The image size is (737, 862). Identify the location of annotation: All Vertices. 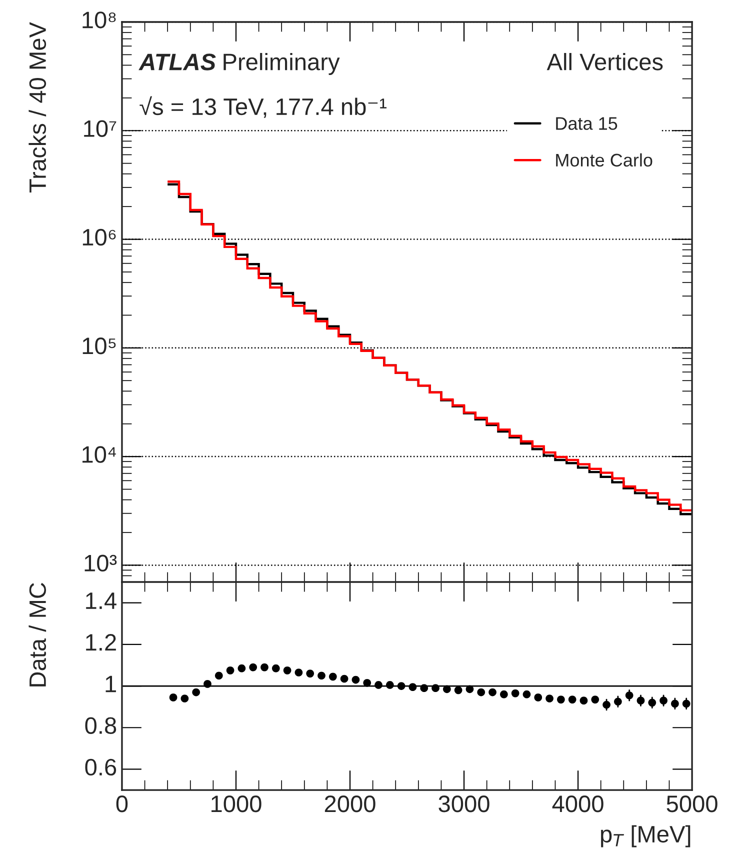
(604, 61).